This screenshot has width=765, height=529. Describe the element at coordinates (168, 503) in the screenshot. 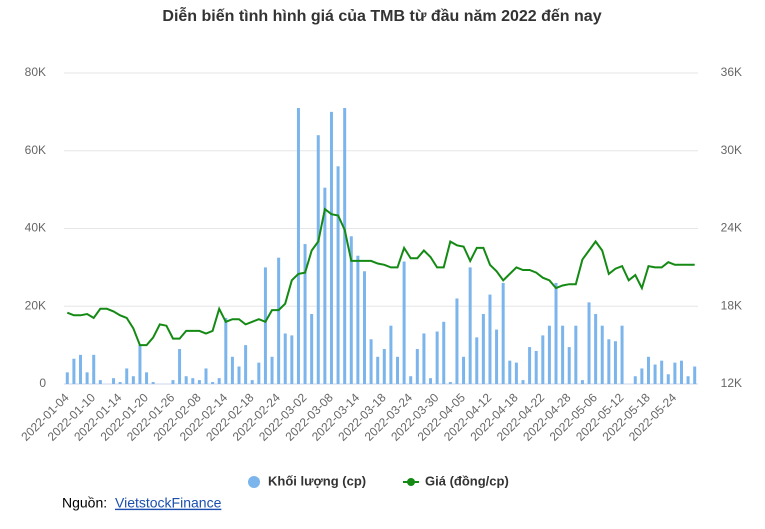

I see `source-link: VietstockFinance` at that location.